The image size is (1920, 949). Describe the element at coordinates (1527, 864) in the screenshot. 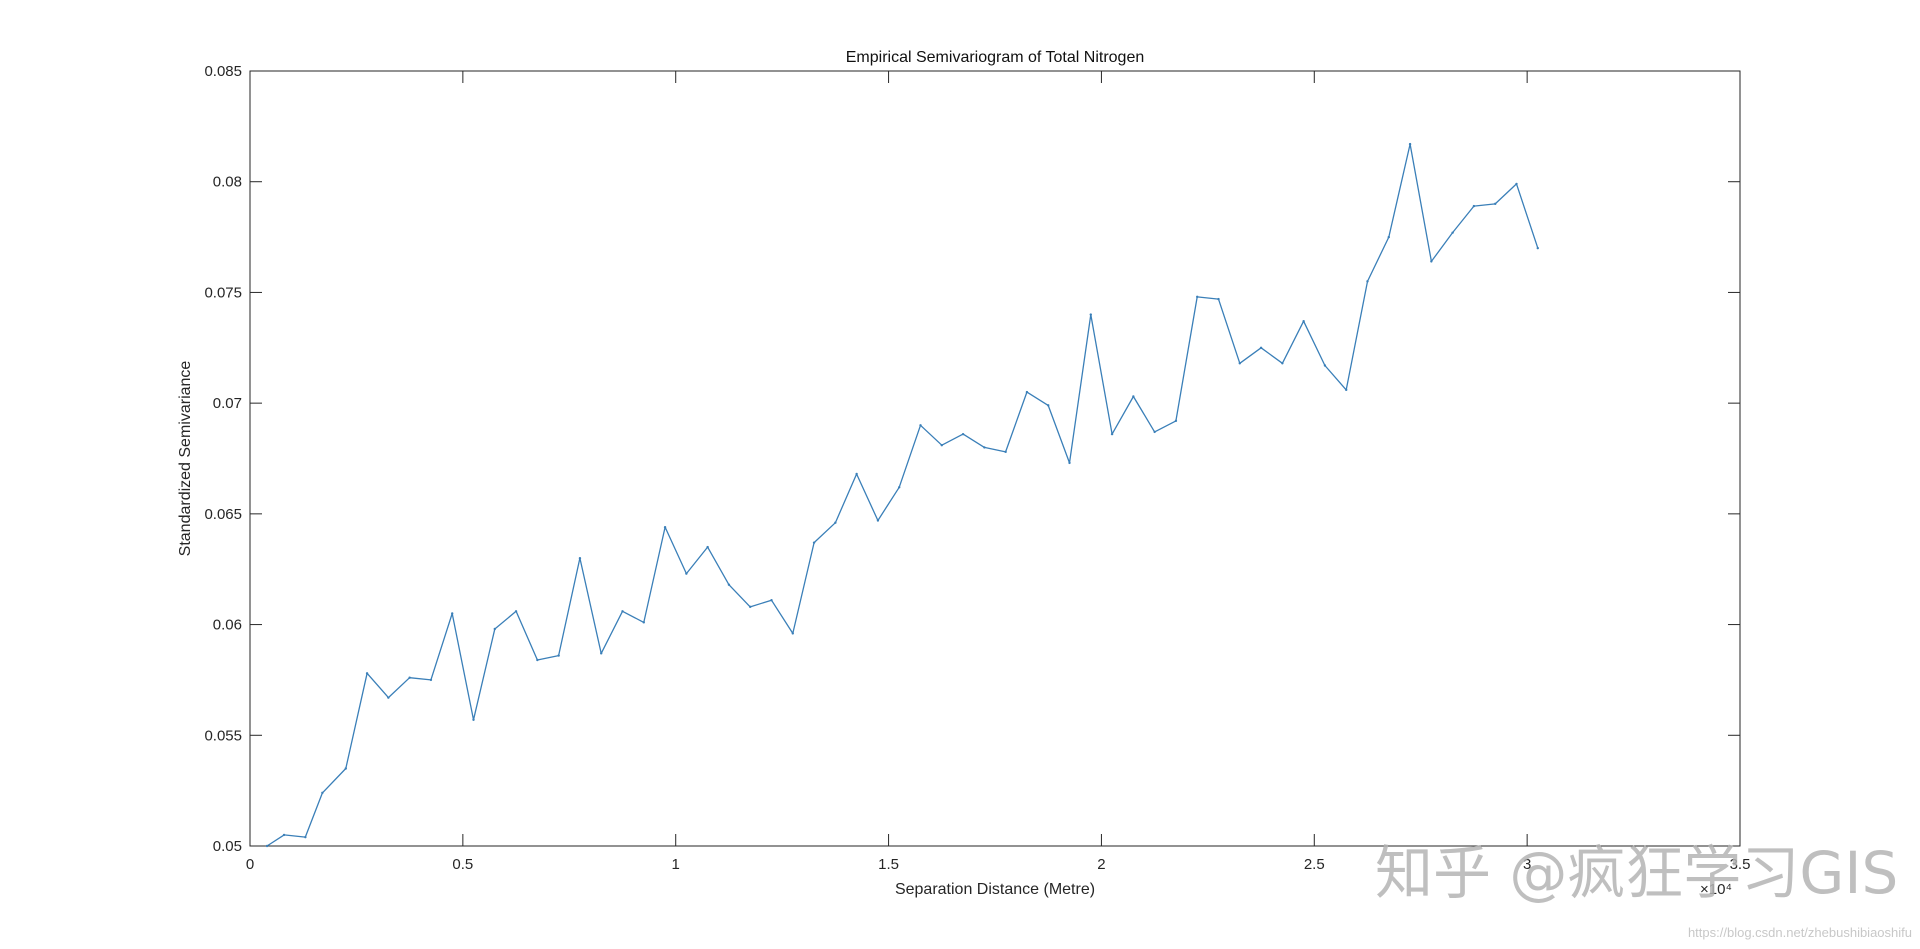

I see `x-tick-label: 3` at that location.